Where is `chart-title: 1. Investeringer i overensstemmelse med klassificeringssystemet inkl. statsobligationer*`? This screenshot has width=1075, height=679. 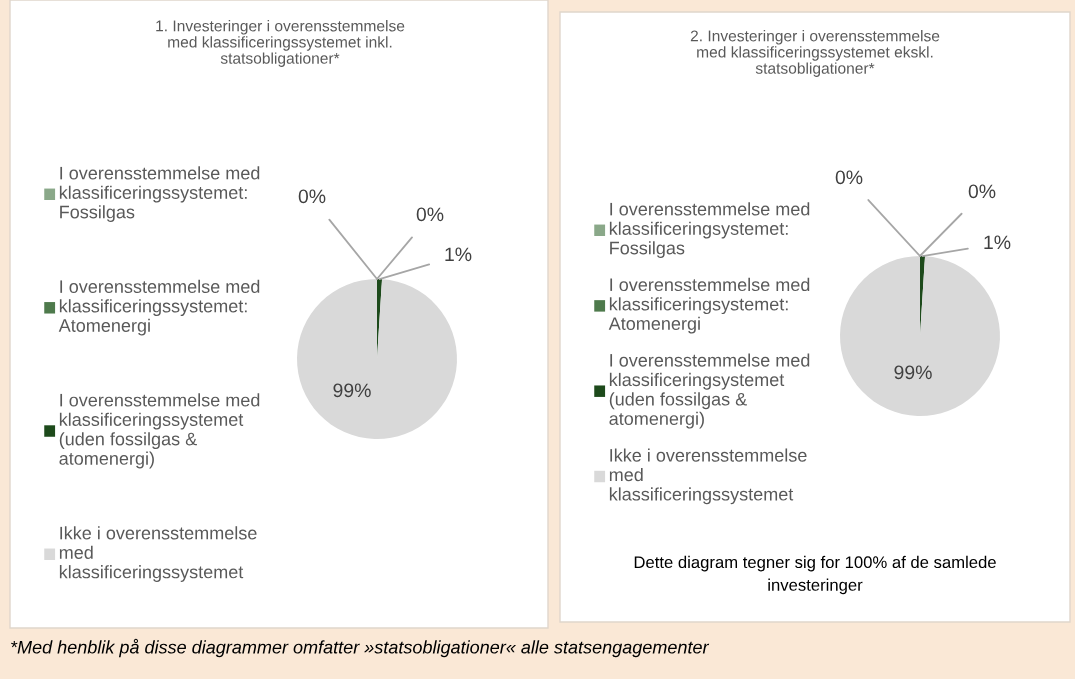
chart-title: 1. Investeringer i overensstemmelse med klassificeringssystemet inkl. statsobligationer* is located at coordinates (280, 43).